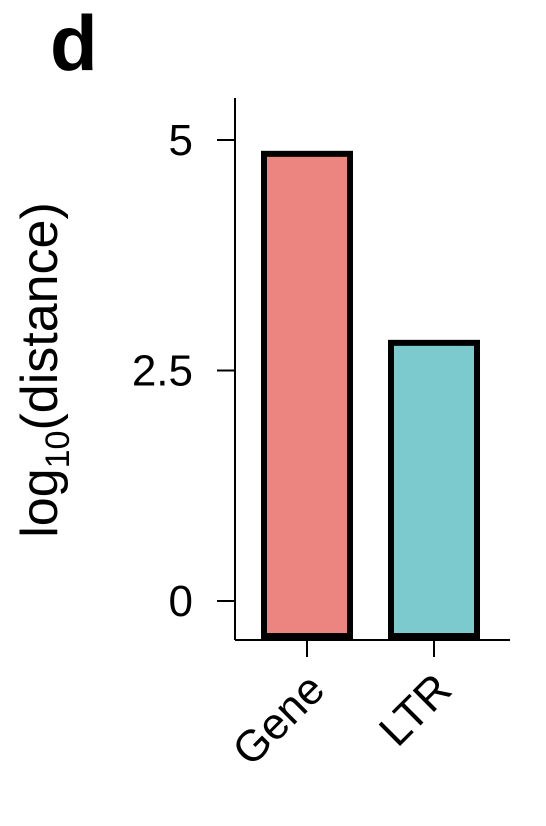  I want to click on y-axis-title-base: log, so click(40, 502).